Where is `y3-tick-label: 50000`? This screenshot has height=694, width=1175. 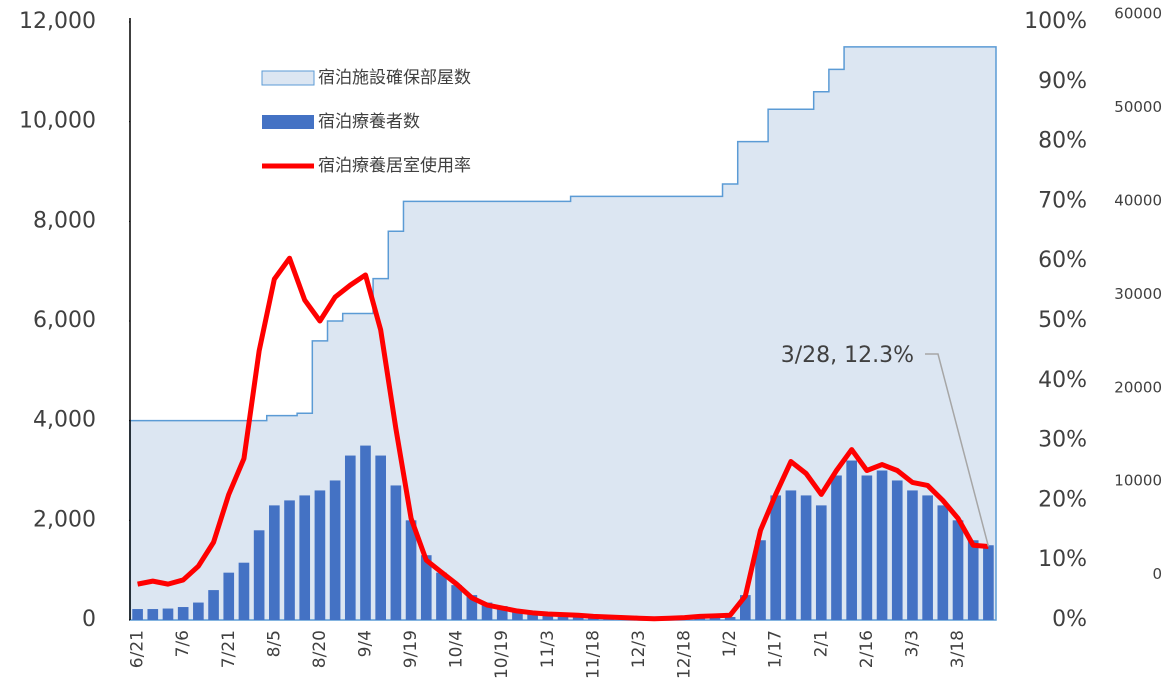
y3-tick-label: 50000 is located at coordinates (1138, 107).